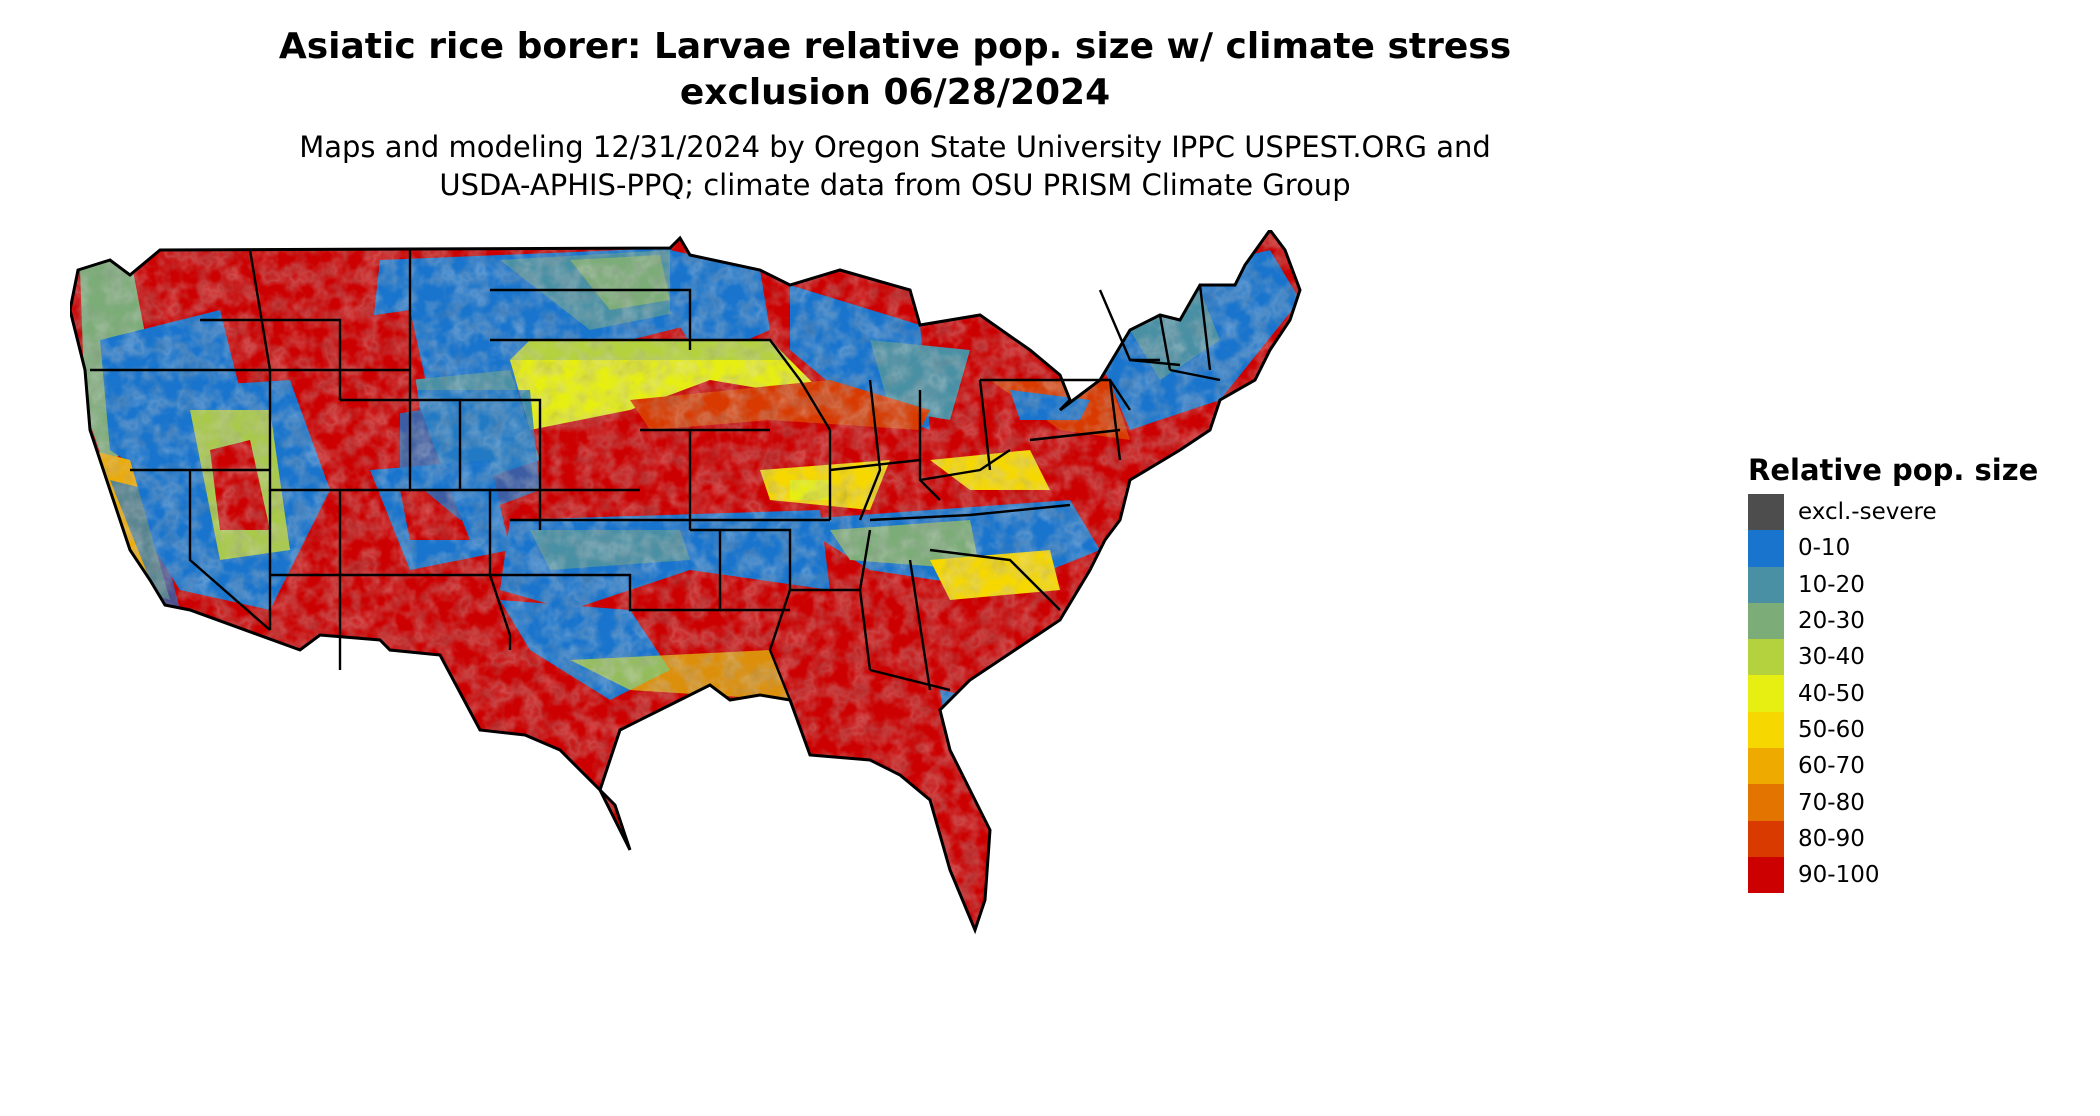 This screenshot has height=1116, width=2100. Describe the element at coordinates (1913, 657) in the screenshot. I see `legend-item: 30-40` at that location.